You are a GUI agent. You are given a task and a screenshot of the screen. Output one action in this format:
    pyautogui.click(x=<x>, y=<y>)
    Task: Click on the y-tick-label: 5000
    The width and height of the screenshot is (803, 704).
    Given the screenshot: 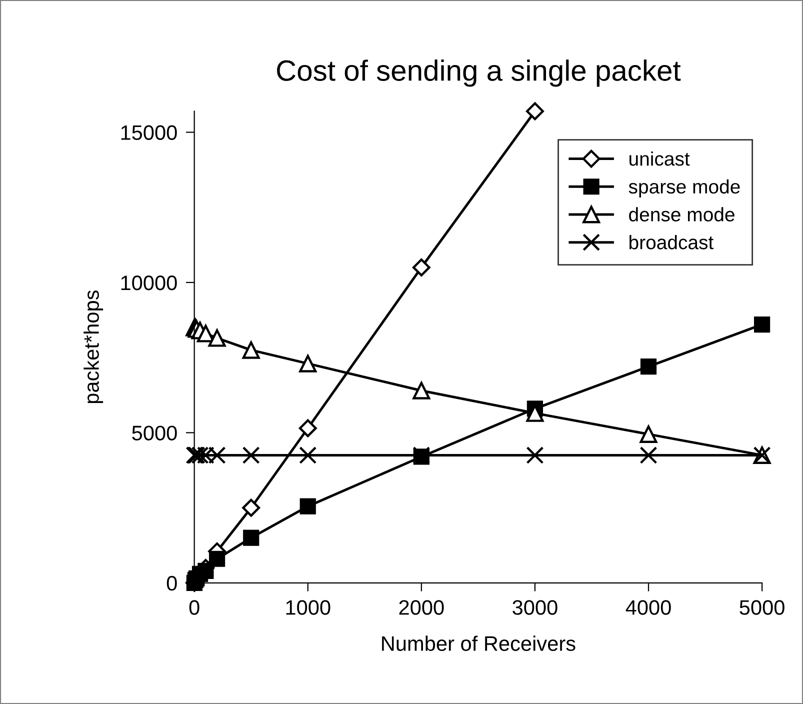 What is the action you would take?
    pyautogui.click(x=154, y=433)
    